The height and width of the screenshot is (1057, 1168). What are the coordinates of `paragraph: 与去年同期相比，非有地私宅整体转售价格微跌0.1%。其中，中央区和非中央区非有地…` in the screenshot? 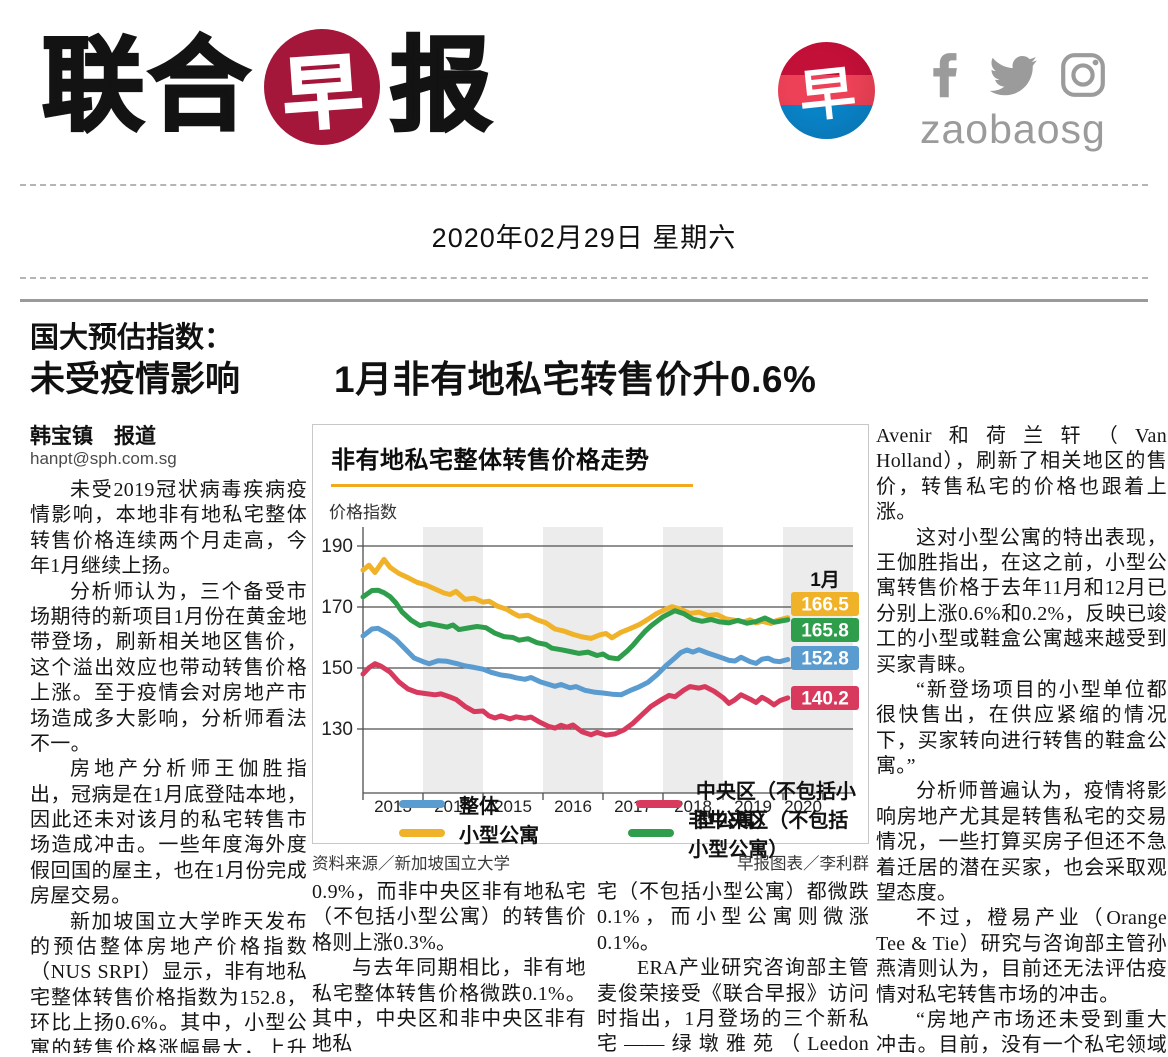 It's located at (449, 1004).